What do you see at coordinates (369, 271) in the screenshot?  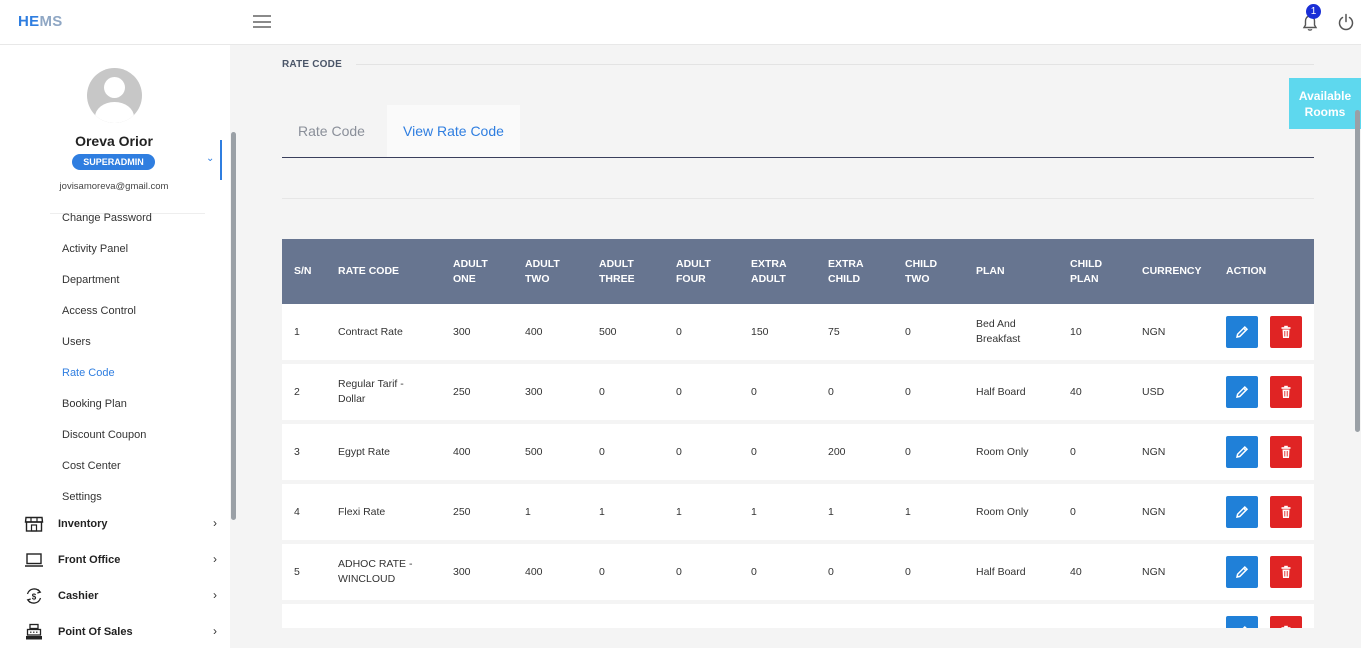 I see `column-header-rate-code: RATE CODE` at bounding box center [369, 271].